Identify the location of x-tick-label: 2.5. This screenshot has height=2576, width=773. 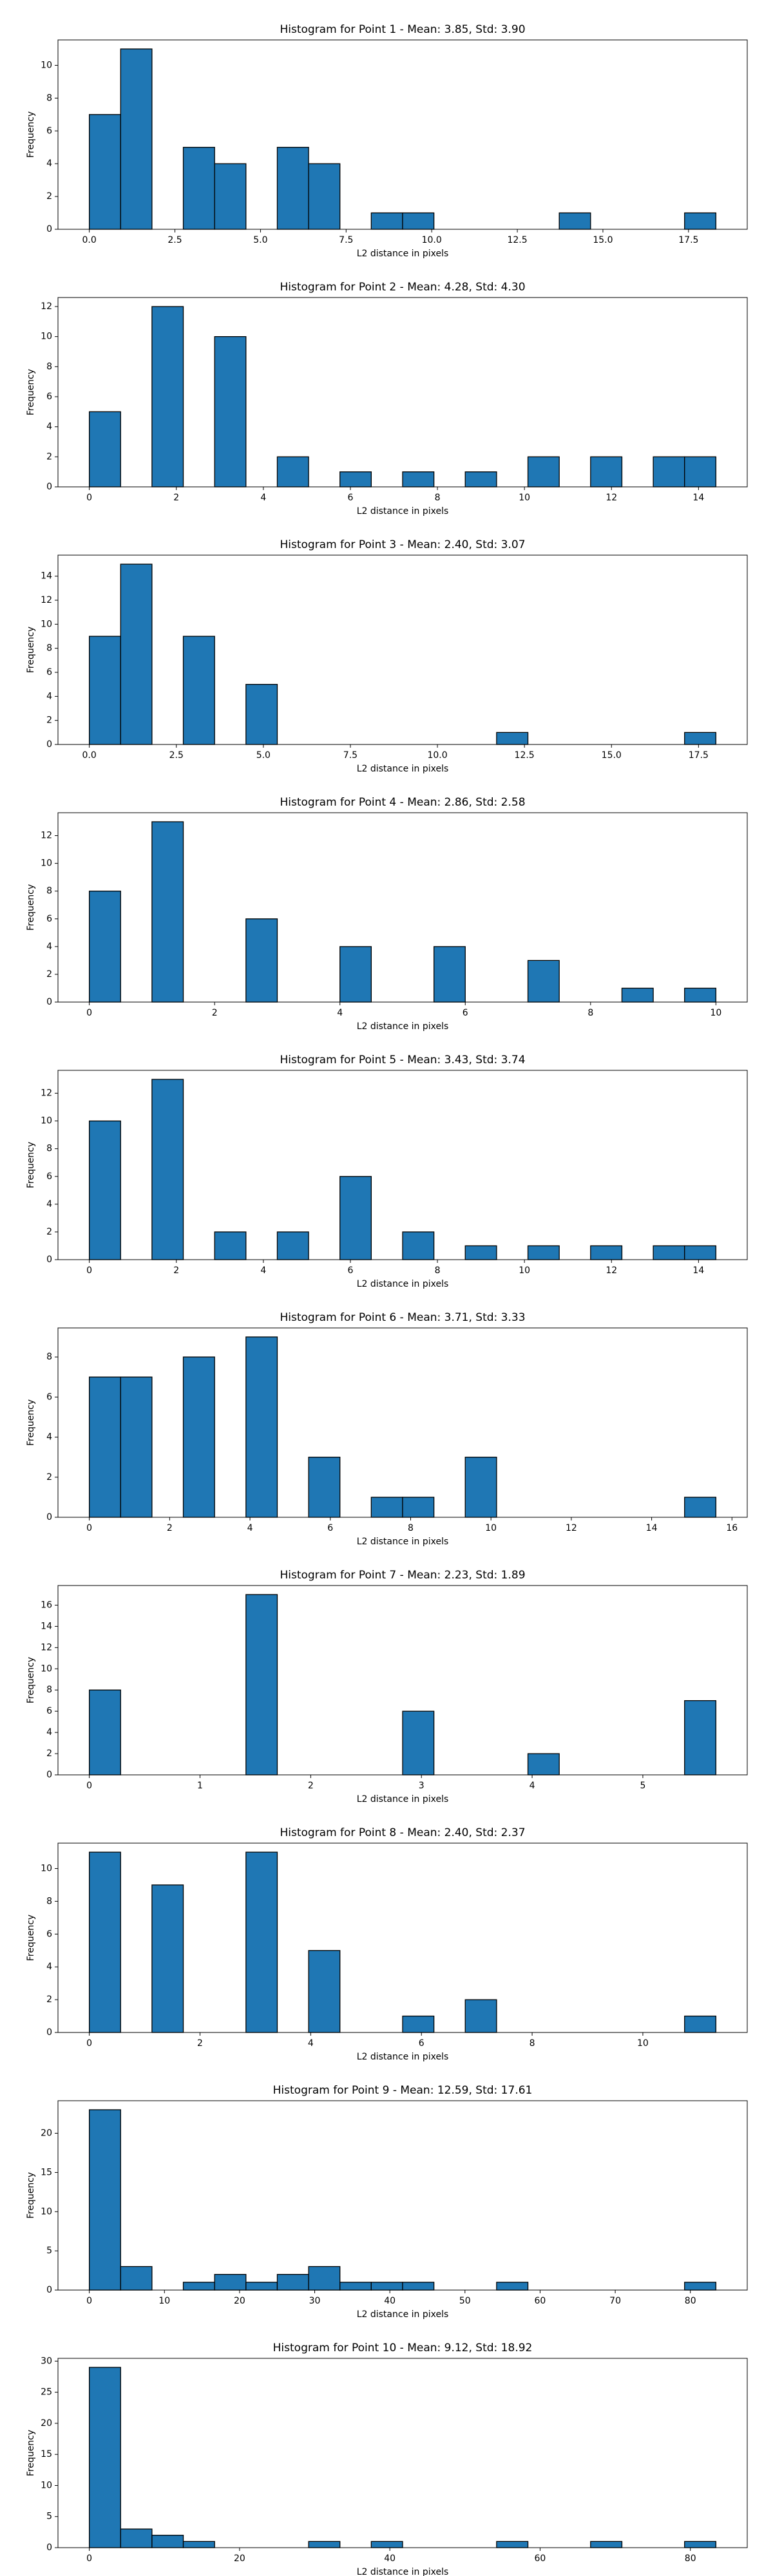
(174, 240).